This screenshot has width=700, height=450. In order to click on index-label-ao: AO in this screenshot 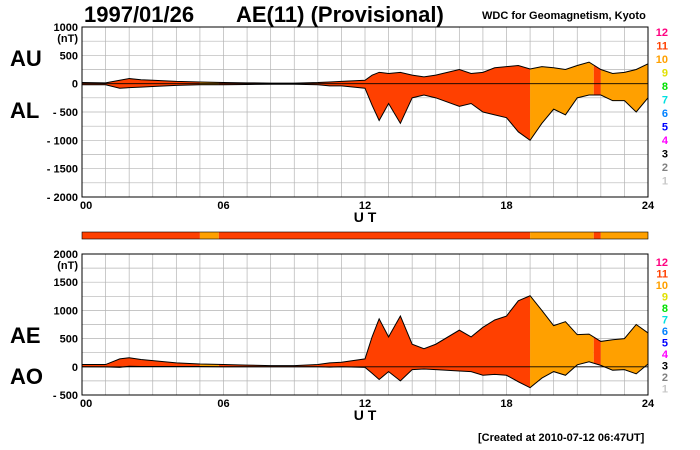, I will do `click(26, 376)`.